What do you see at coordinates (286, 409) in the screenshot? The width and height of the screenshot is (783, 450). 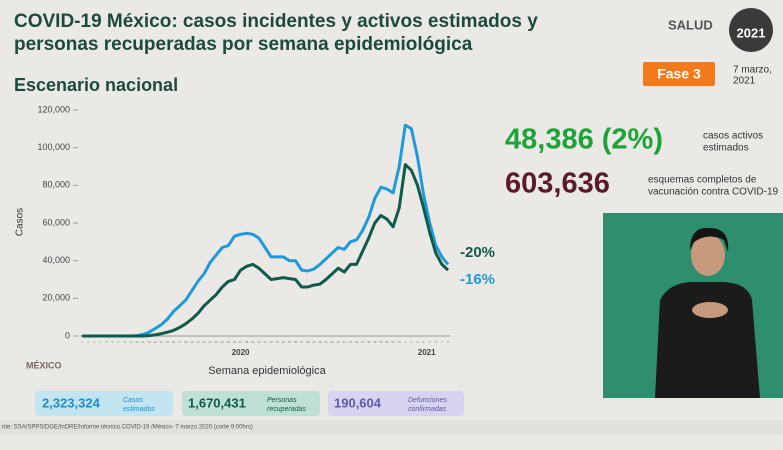 I see `stat-label: recuperadas` at bounding box center [286, 409].